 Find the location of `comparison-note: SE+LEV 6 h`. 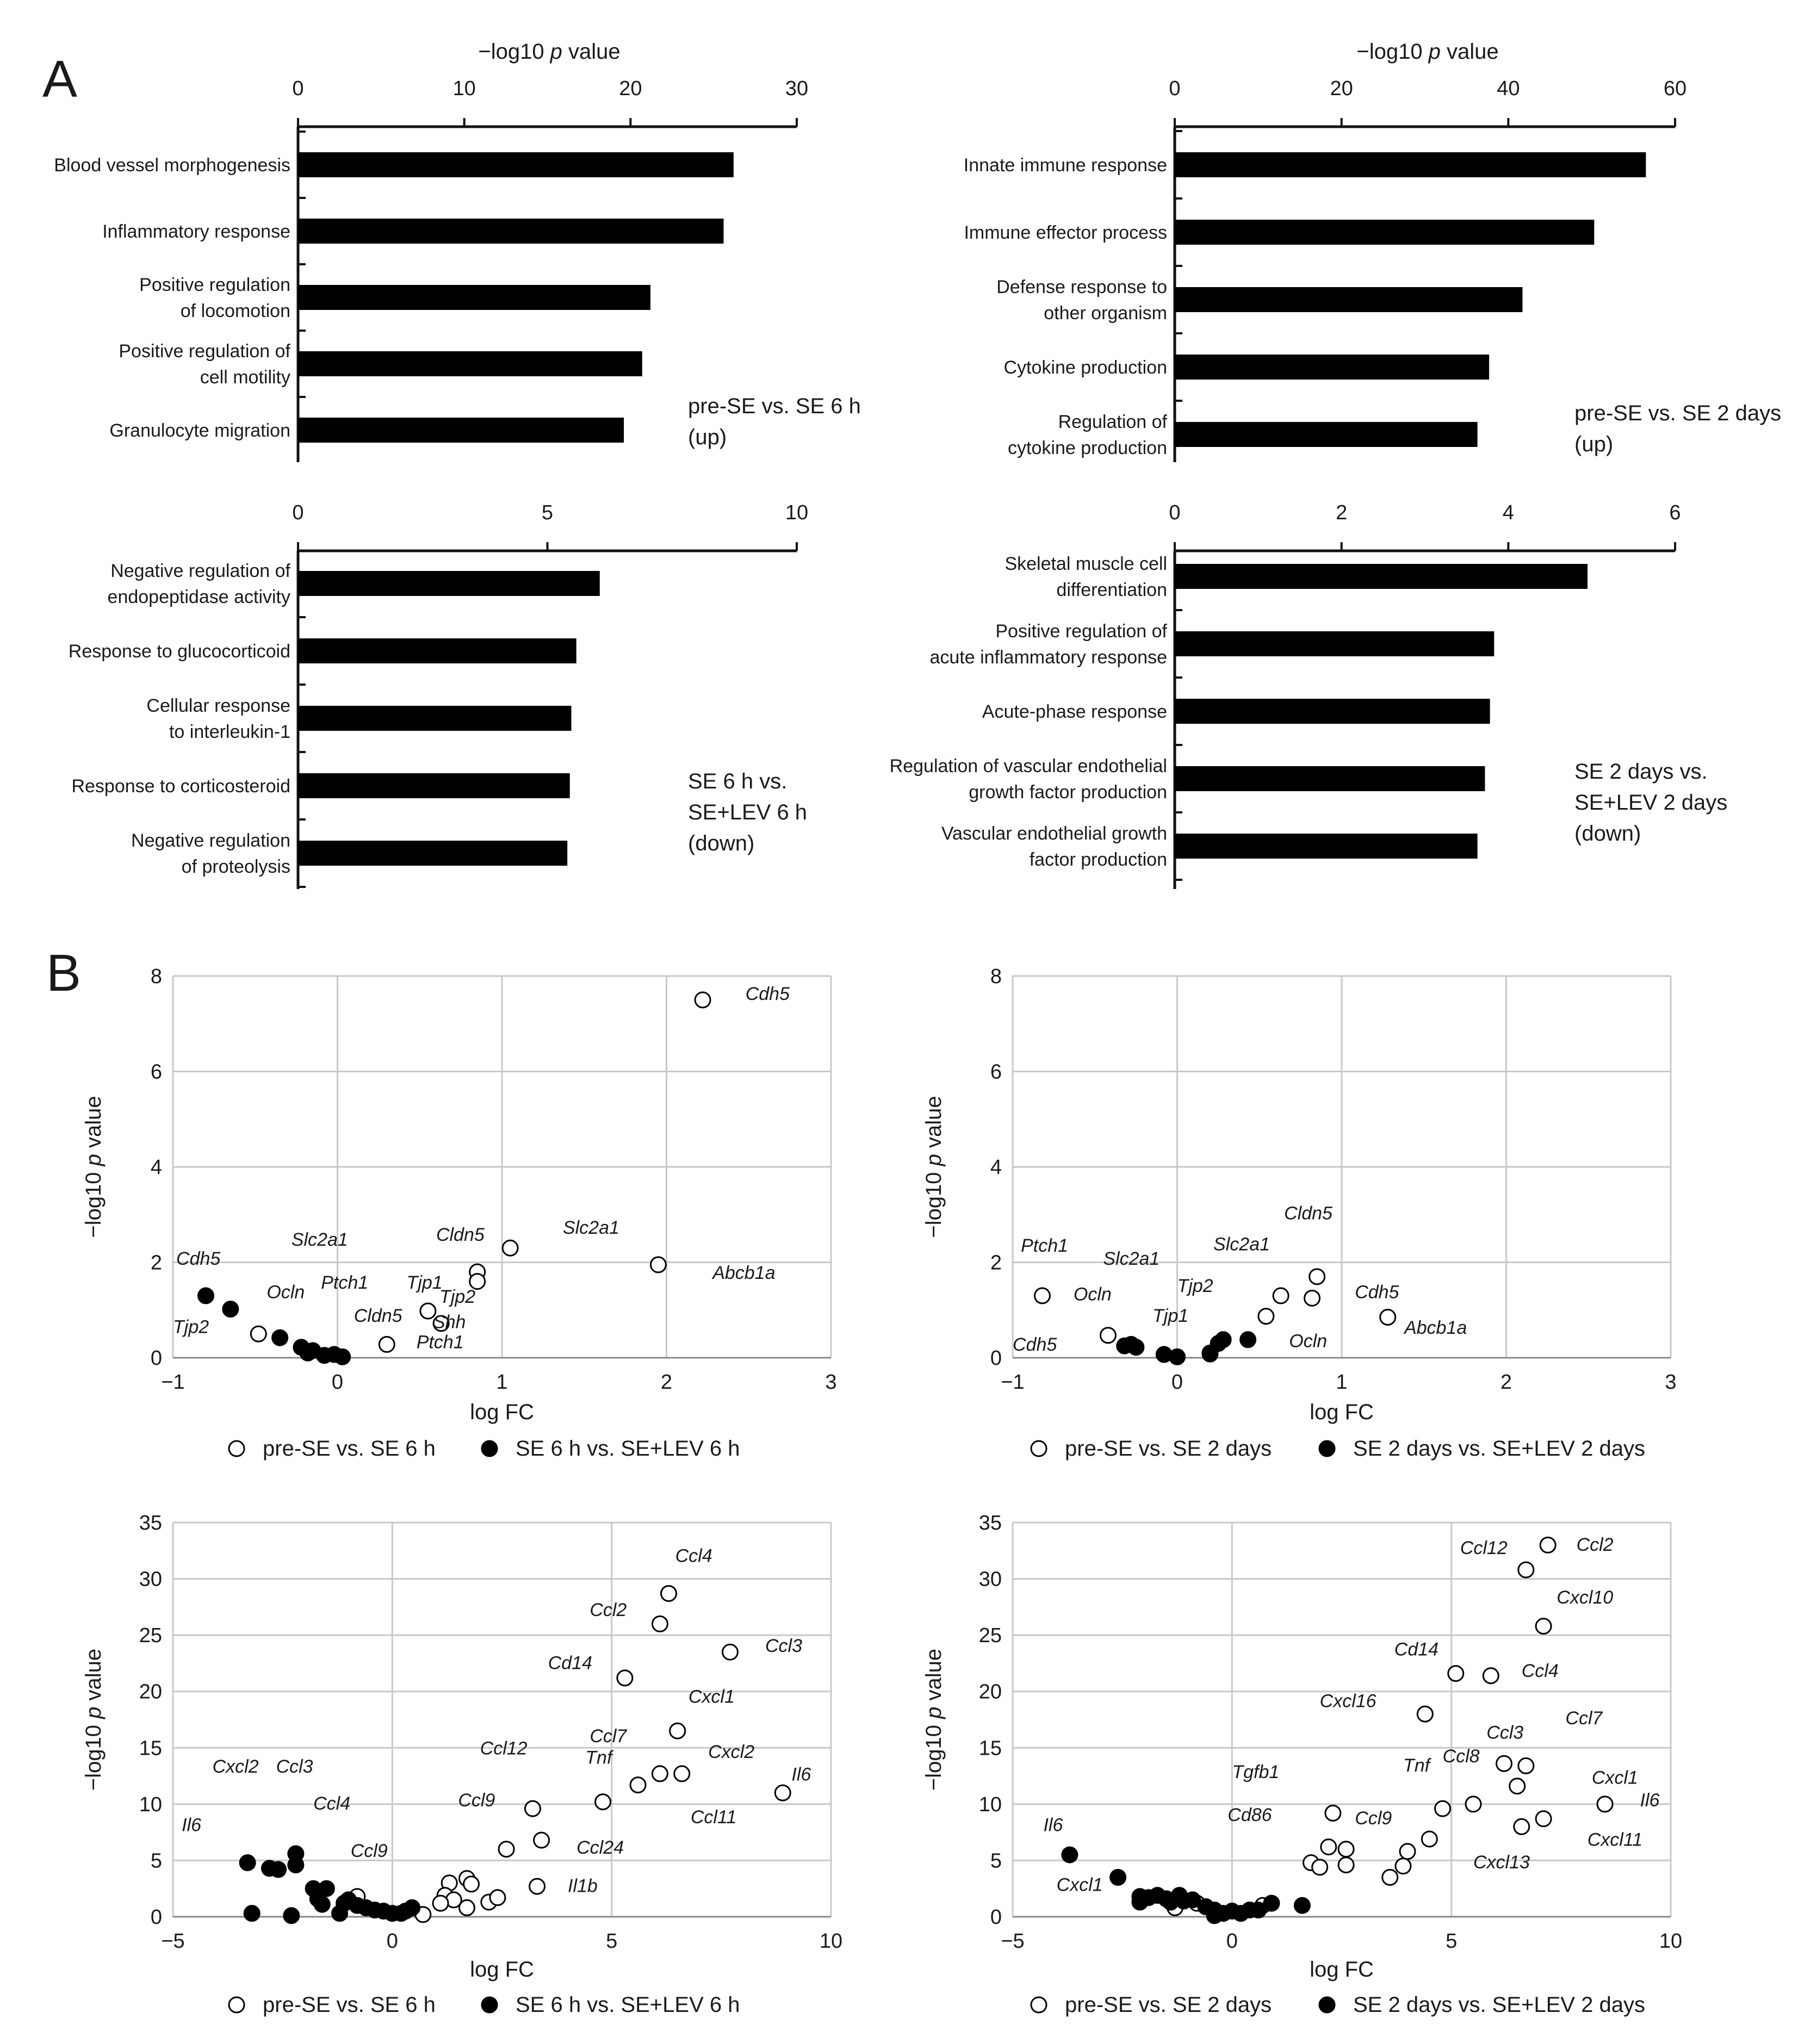

comparison-note: SE+LEV 6 h is located at coordinates (747, 812).